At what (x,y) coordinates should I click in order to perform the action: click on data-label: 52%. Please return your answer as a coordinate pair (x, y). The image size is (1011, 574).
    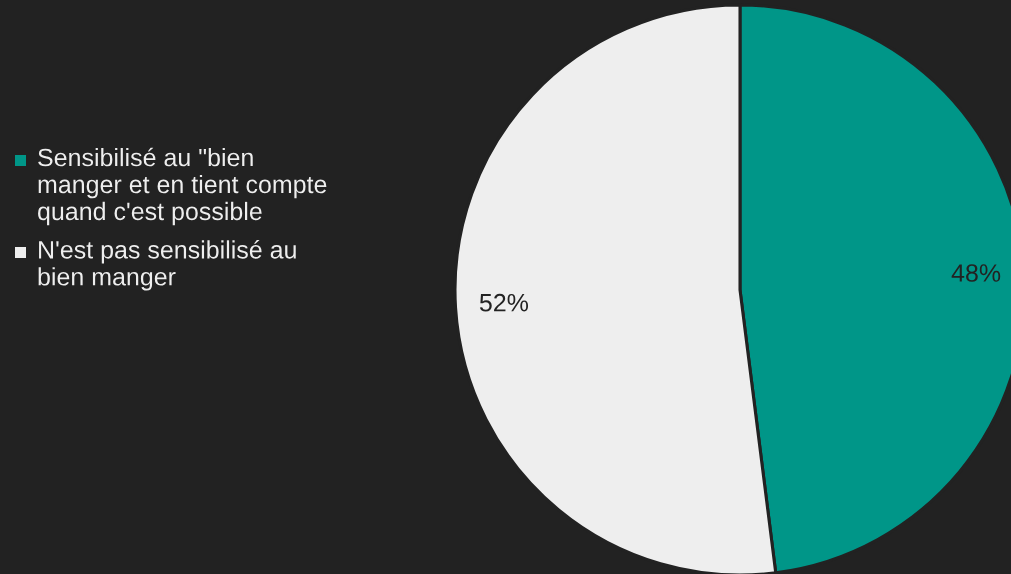
    Looking at the image, I should click on (504, 302).